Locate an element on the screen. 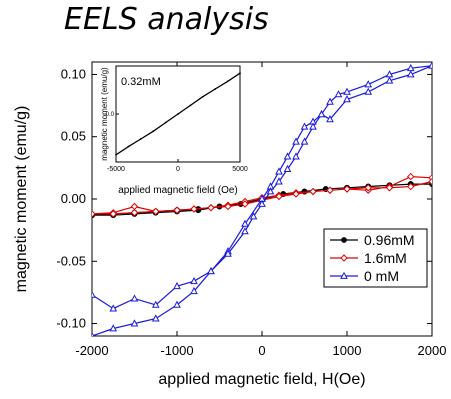 This screenshot has height=399, width=451. inset-series is located at coordinates (178, 114).